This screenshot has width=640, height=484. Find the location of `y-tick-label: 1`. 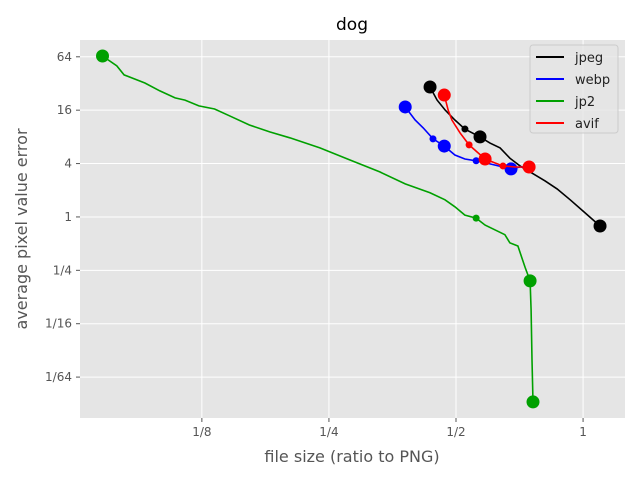

y-tick-label: 1 is located at coordinates (68, 217).